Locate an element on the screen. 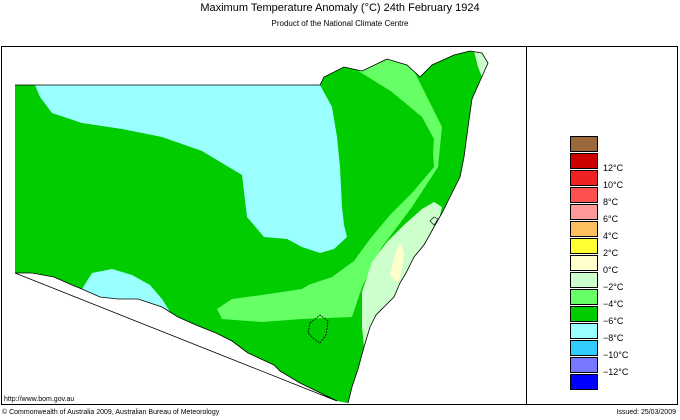 Image resolution: width=680 pixels, height=420 pixels. legend-label: −12°C is located at coordinates (616, 372).